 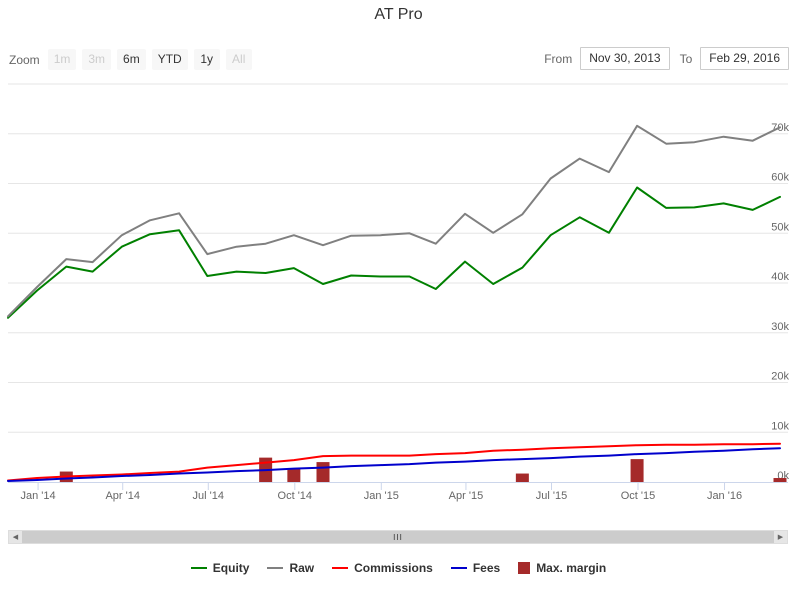 I want to click on zoom-6m-button: 6m, so click(x=131, y=59).